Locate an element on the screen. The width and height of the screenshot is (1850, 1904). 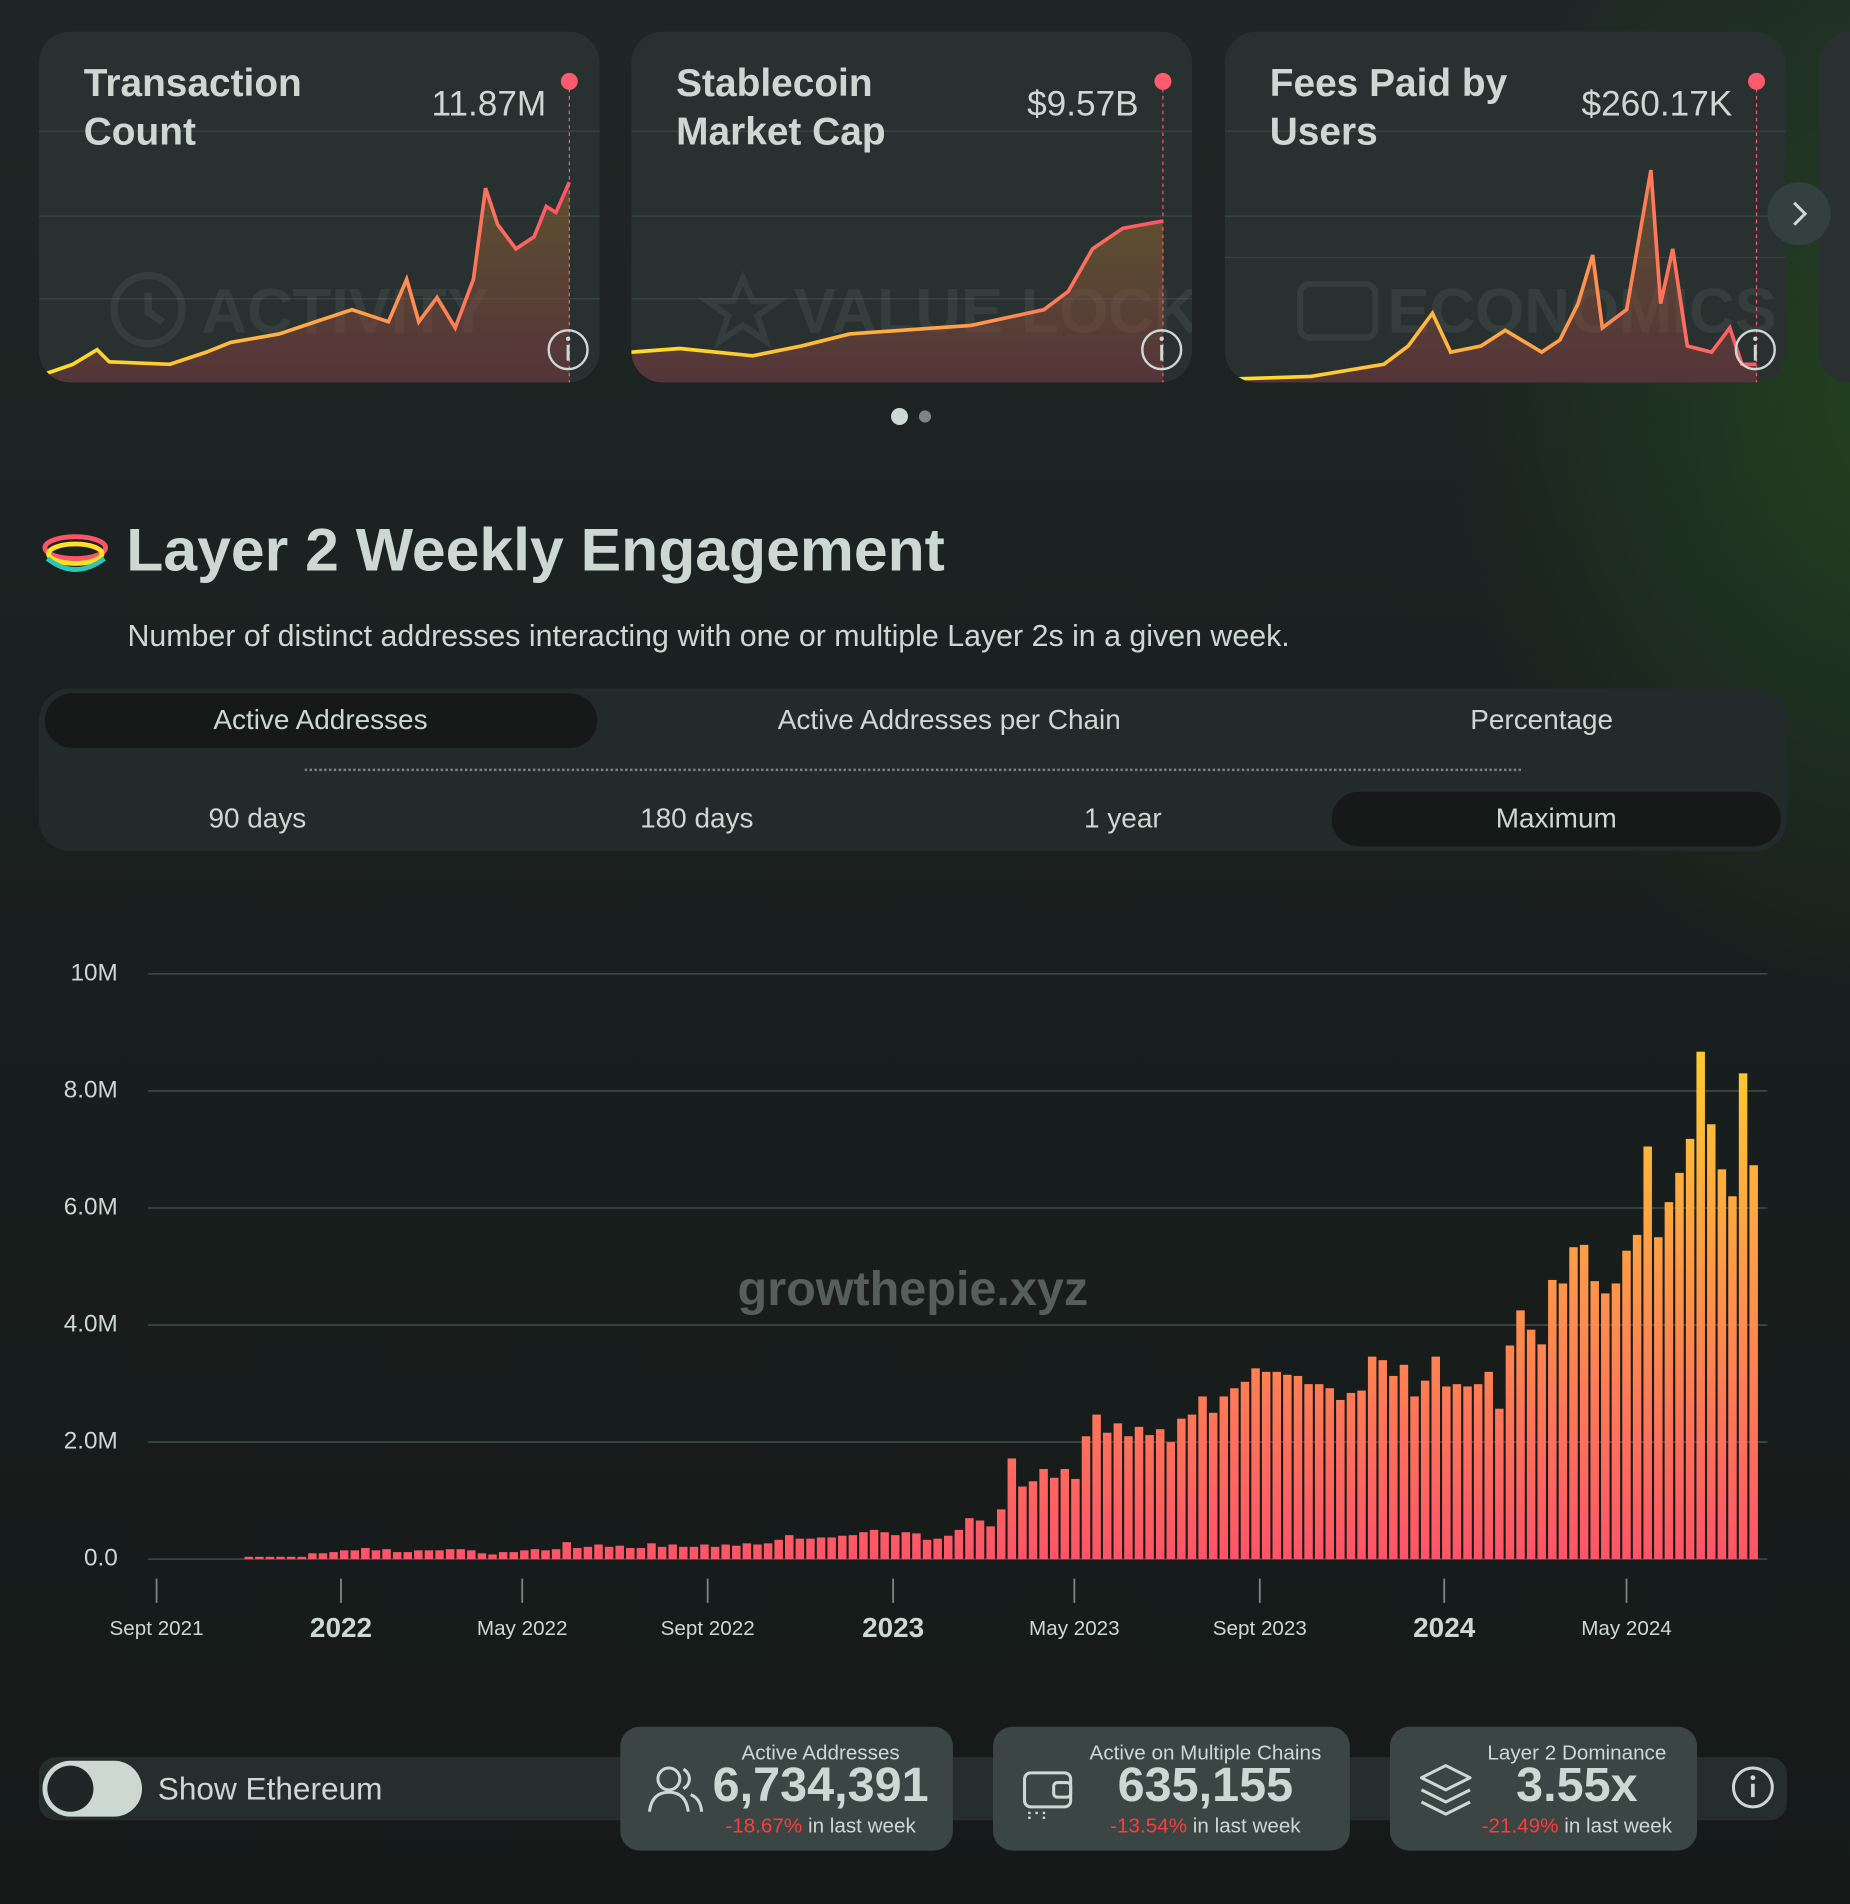
metric-card: ACTIVITY Transaction Count 11.87M is located at coordinates (319, 207).